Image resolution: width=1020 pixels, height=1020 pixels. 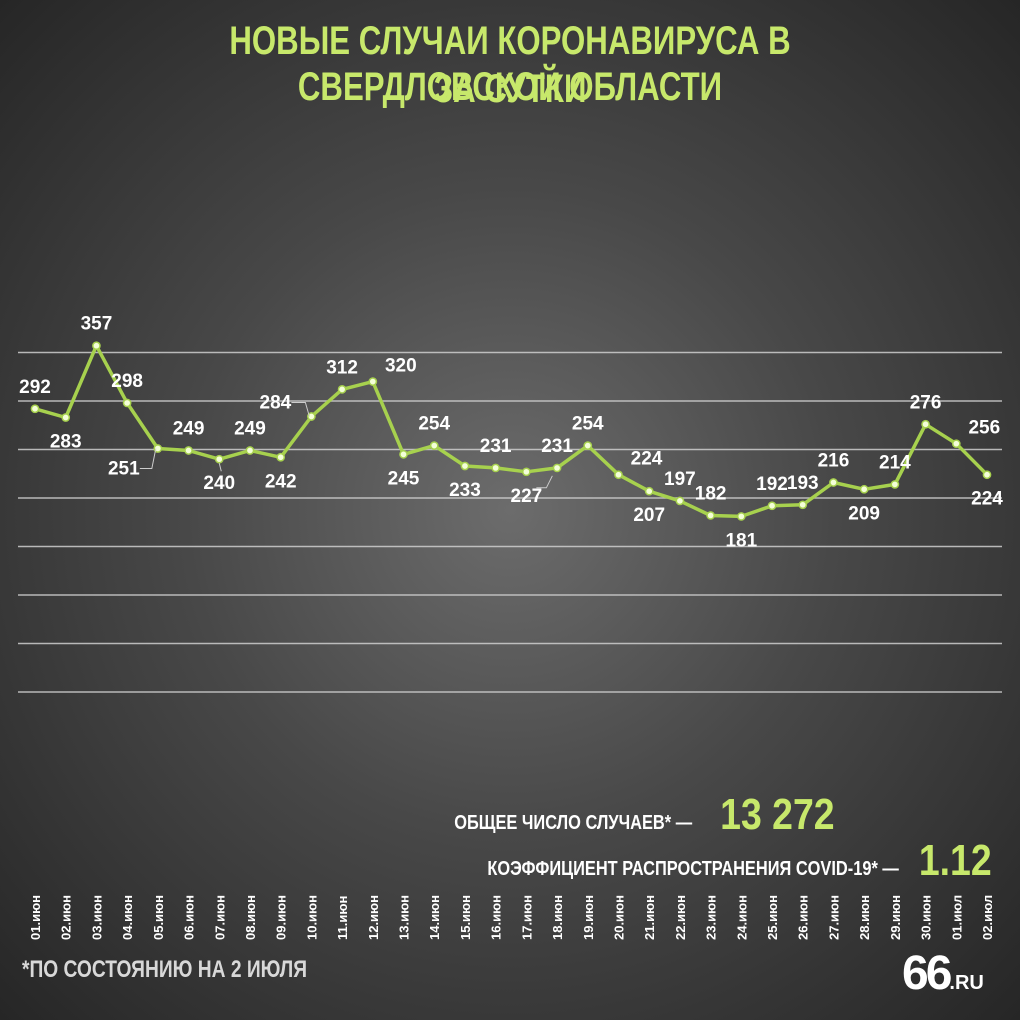 I want to click on x-tick-label: 08.июн, so click(x=250, y=917).